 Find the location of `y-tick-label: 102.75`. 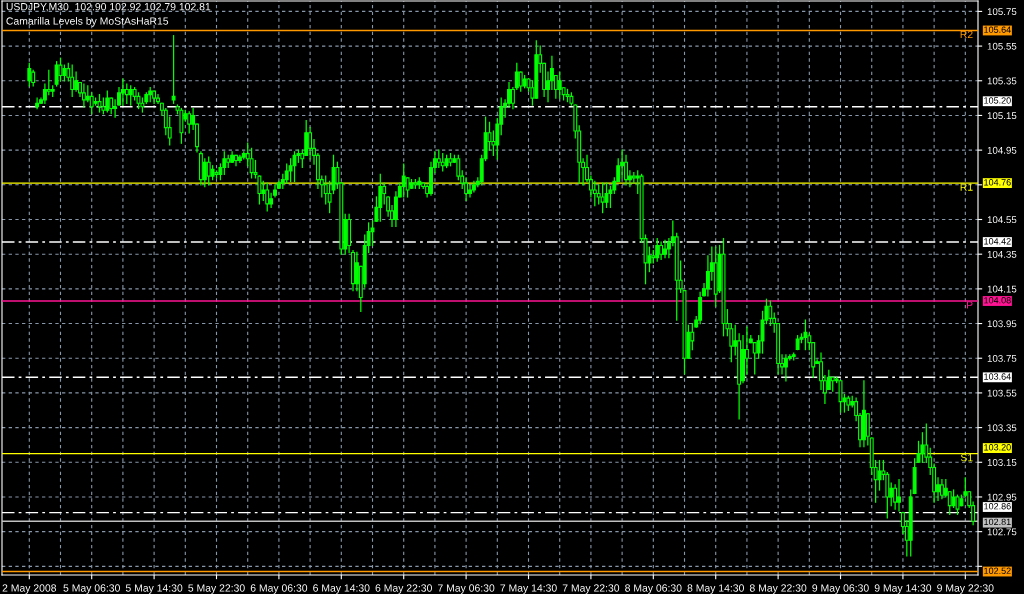

y-tick-label: 102.75 is located at coordinates (1002, 532).